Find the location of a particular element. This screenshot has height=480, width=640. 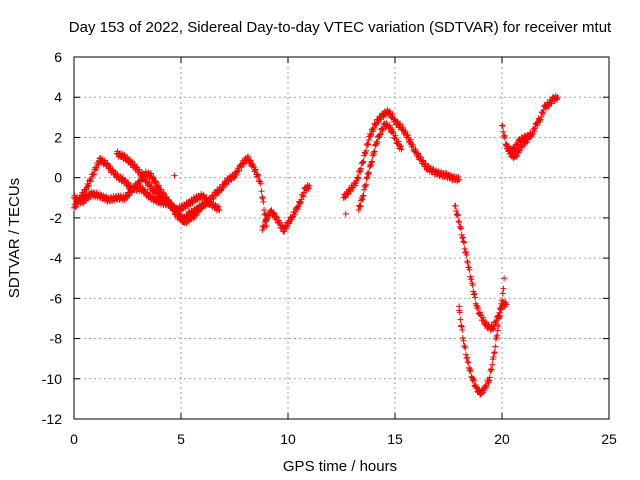

series-trace-f is located at coordinates (380, 166).